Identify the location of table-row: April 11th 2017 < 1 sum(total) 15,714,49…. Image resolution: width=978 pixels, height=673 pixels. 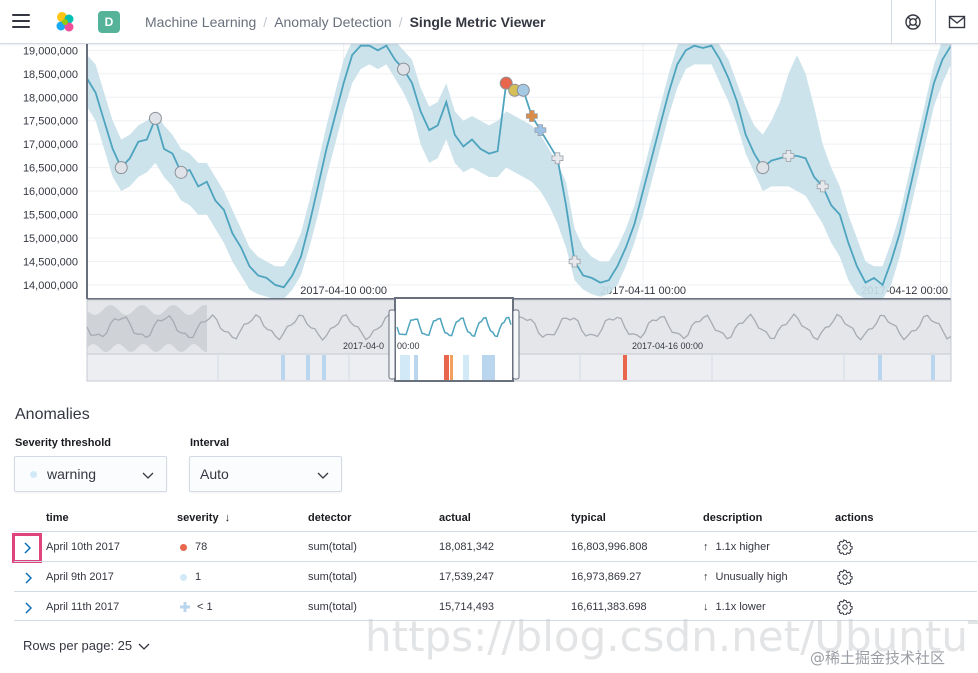
(495, 606).